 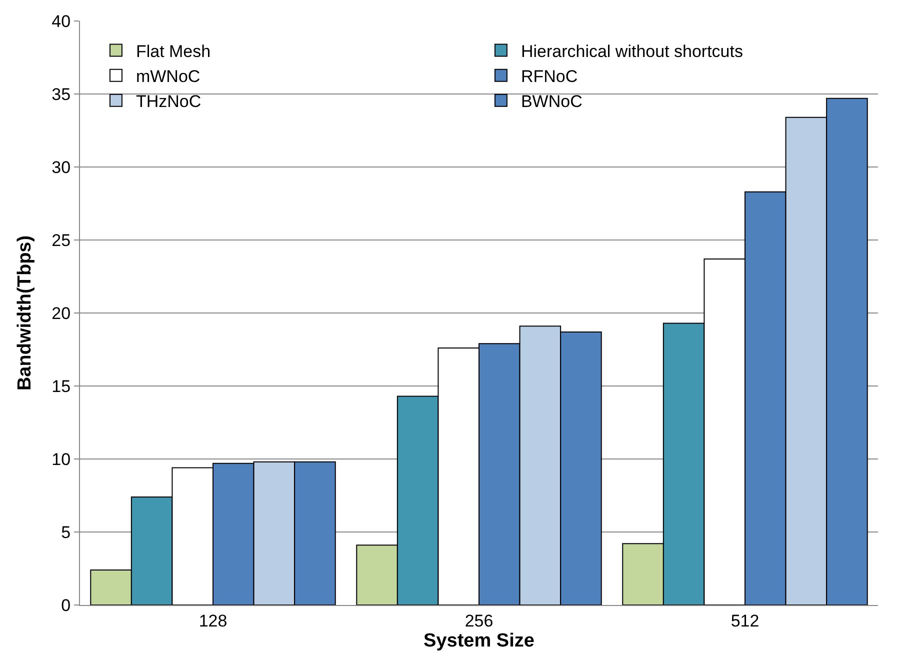 What do you see at coordinates (61, 459) in the screenshot?
I see `y-tick-label: 10` at bounding box center [61, 459].